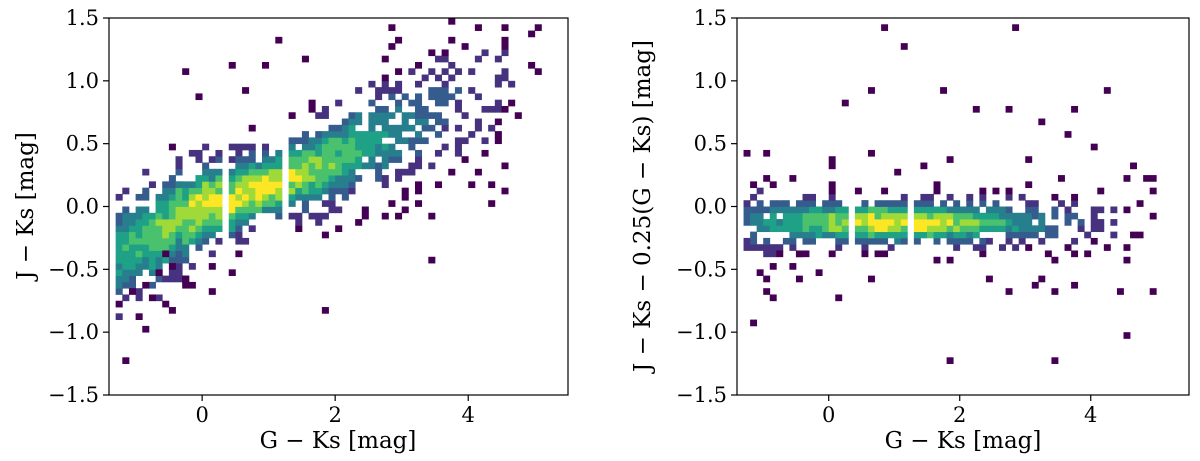 Image resolution: width=1200 pixels, height=461 pixels. What do you see at coordinates (26, 207) in the screenshot?
I see `y-axis-label-left: J − Ks [mag]` at bounding box center [26, 207].